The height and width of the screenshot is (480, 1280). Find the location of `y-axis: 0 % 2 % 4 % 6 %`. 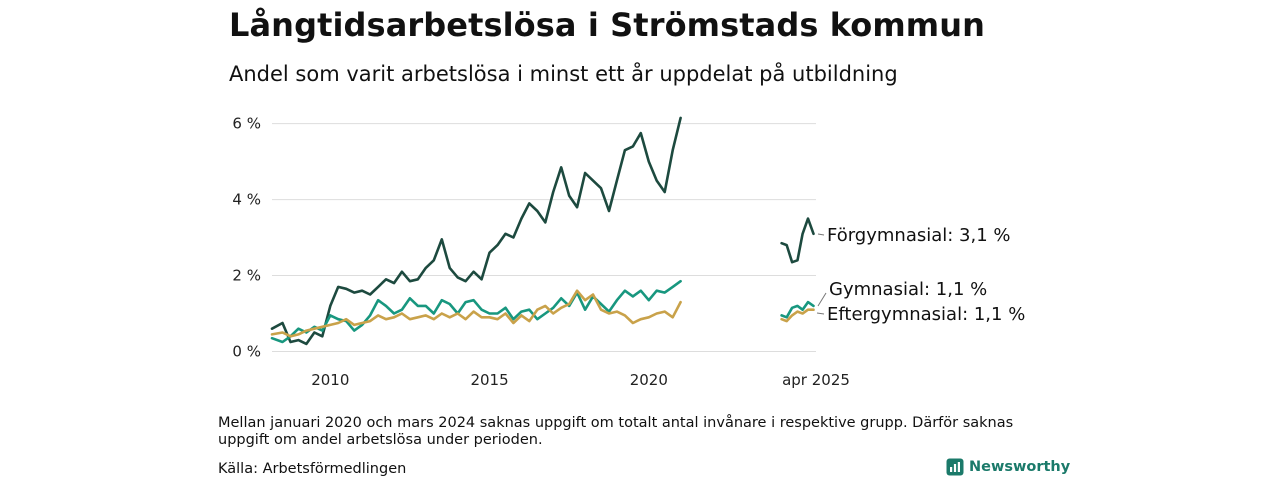

y-axis: 0 % 2 % 4 % 6 % is located at coordinates (246, 238).